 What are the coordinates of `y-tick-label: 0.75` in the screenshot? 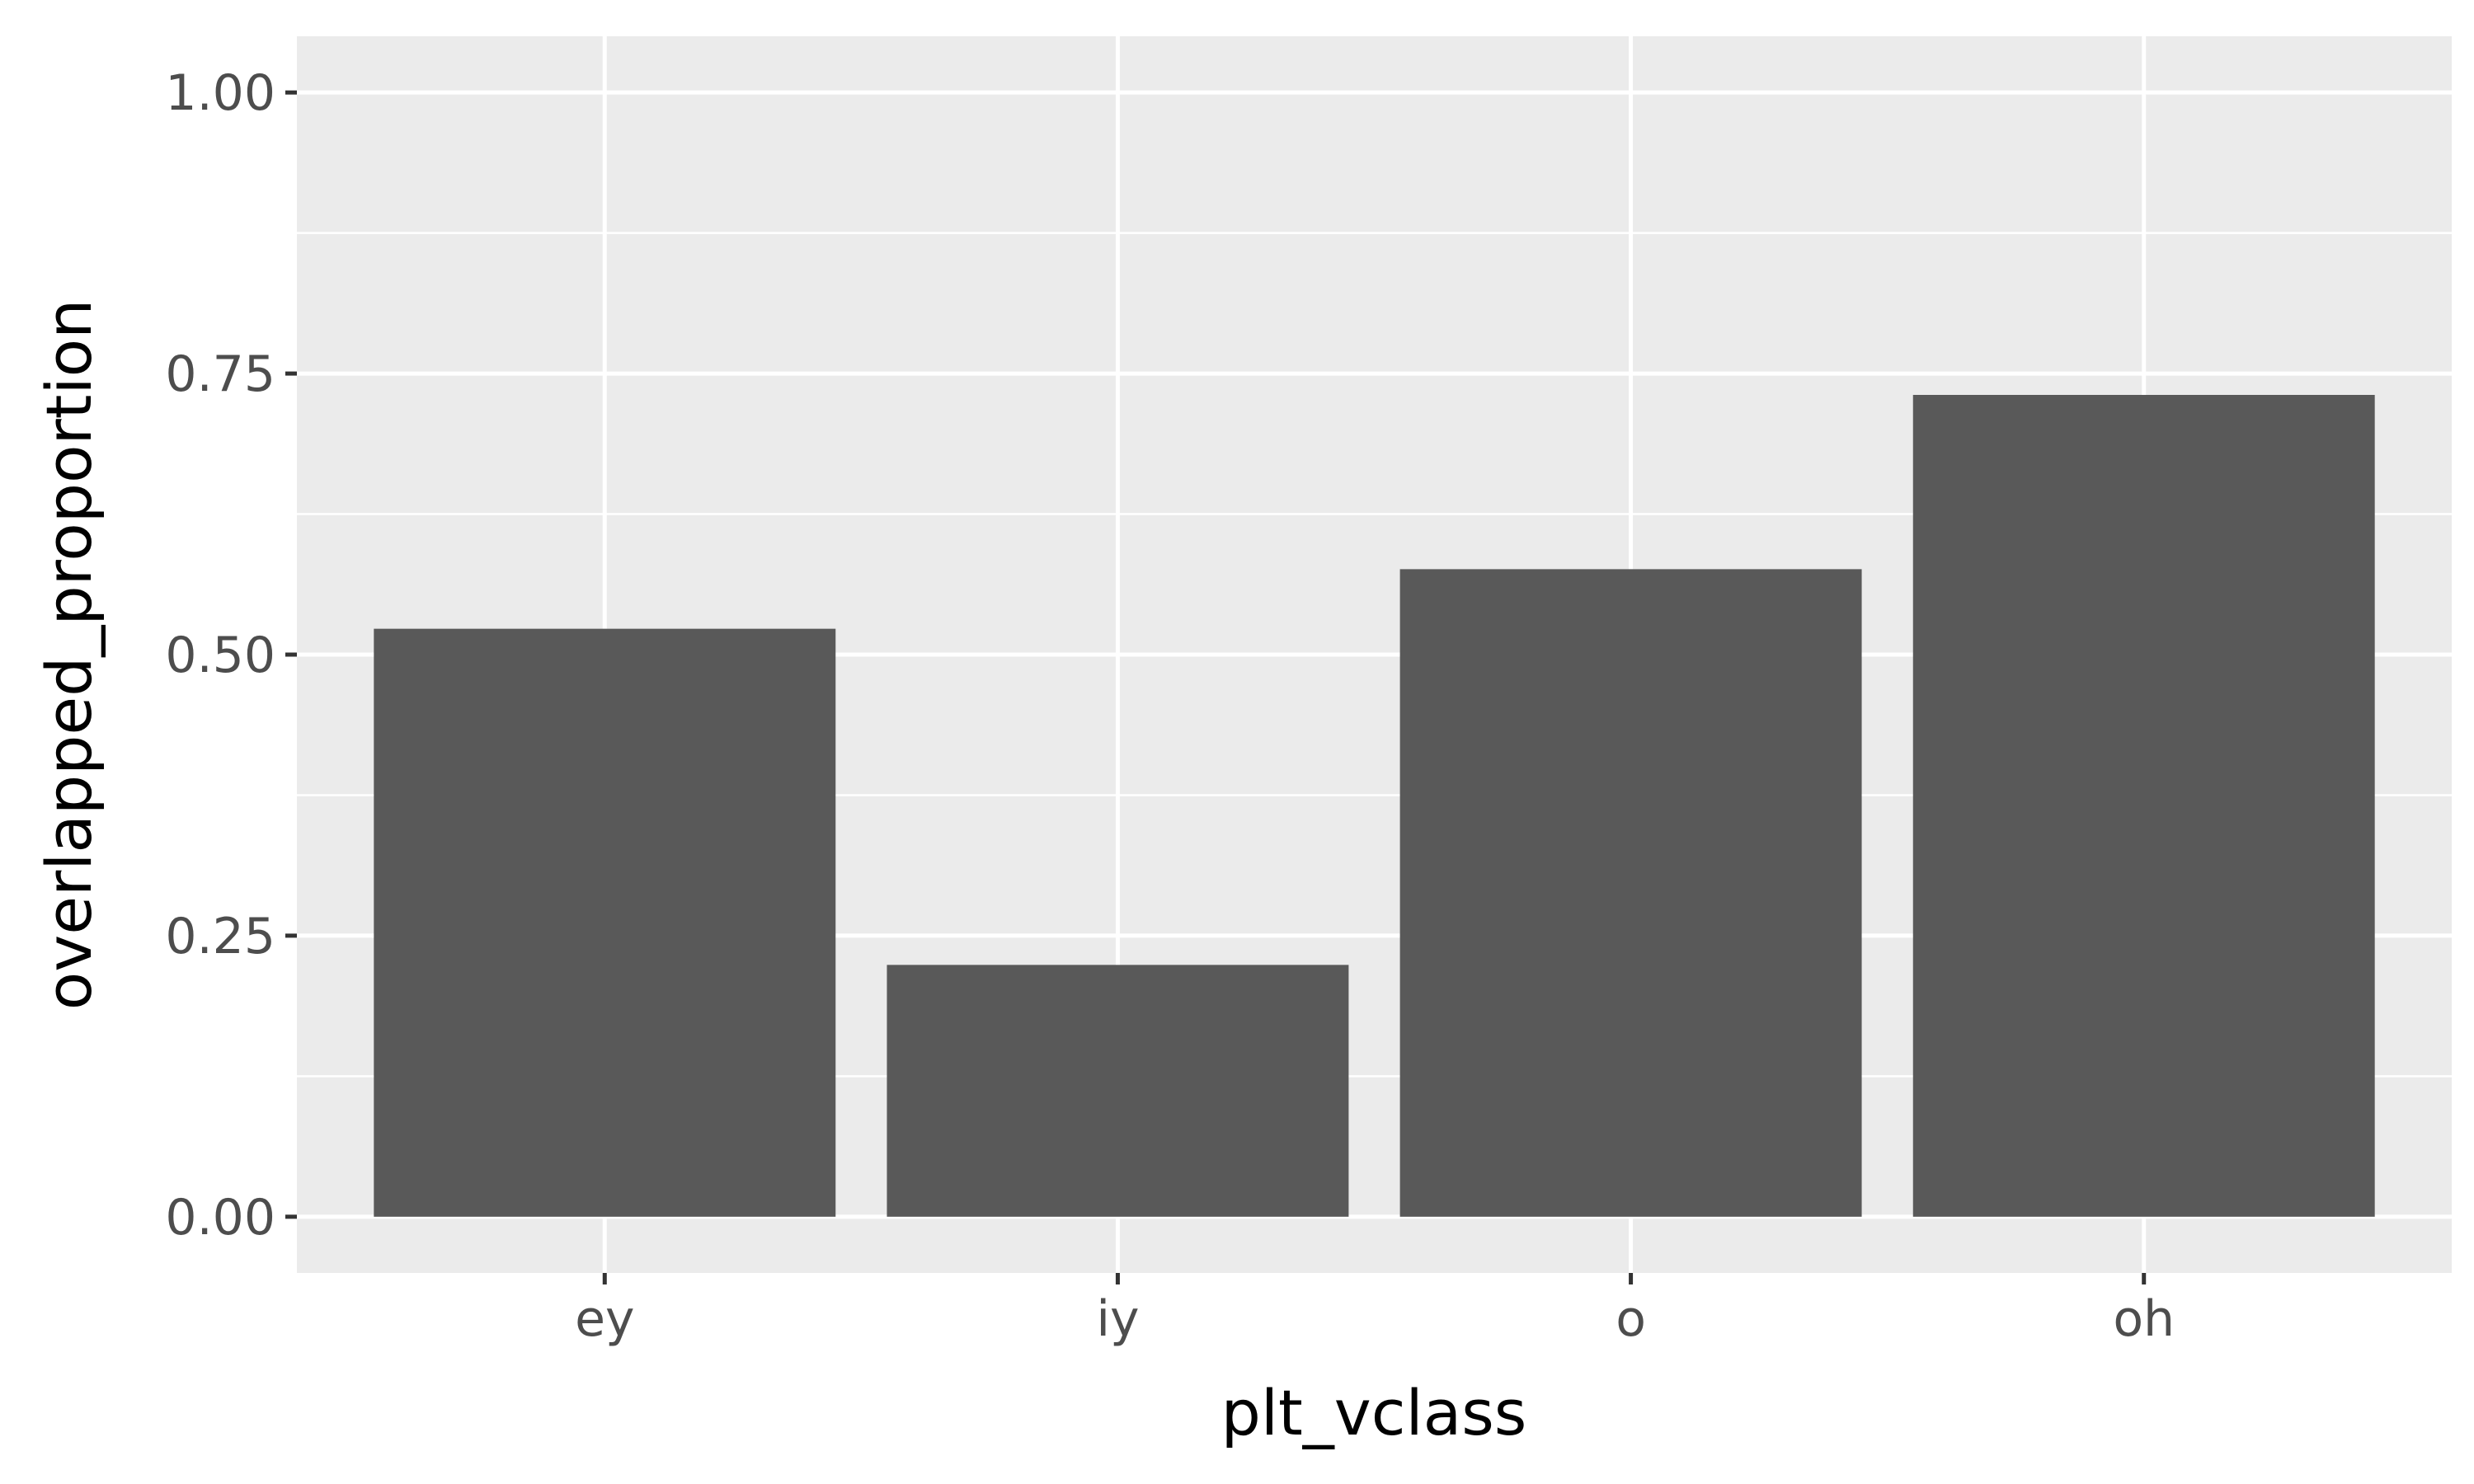 It's located at (220, 374).